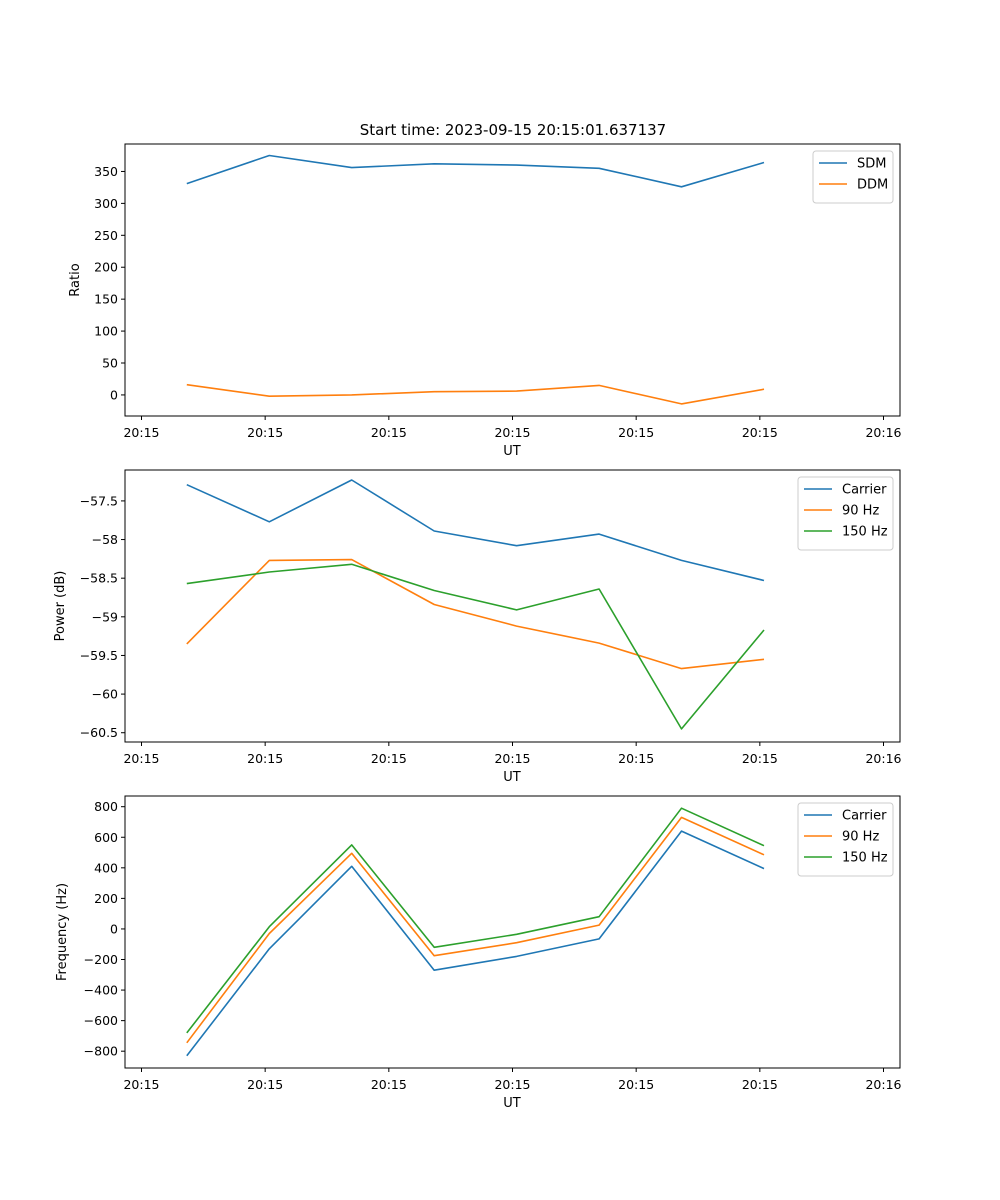 The height and width of the screenshot is (1200, 1000). What do you see at coordinates (106, 299) in the screenshot?
I see `y-tick-label: 150` at bounding box center [106, 299].